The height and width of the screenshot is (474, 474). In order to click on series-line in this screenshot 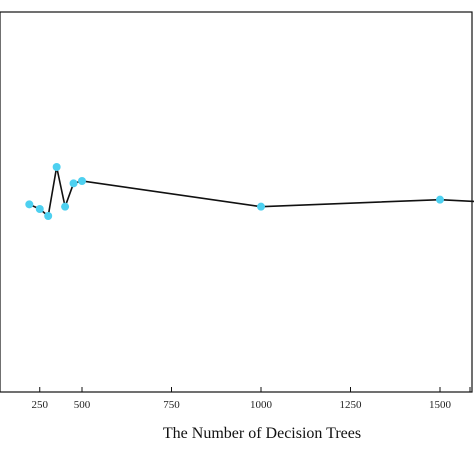, I will do `click(251, 192)`.